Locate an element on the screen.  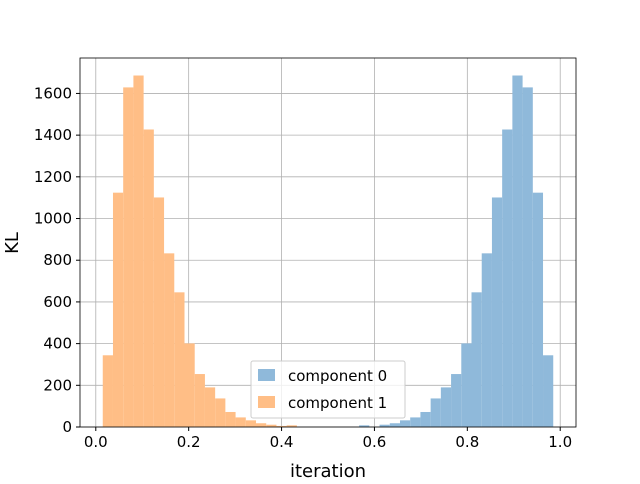
y-tick-label: 200 is located at coordinates (57, 385).